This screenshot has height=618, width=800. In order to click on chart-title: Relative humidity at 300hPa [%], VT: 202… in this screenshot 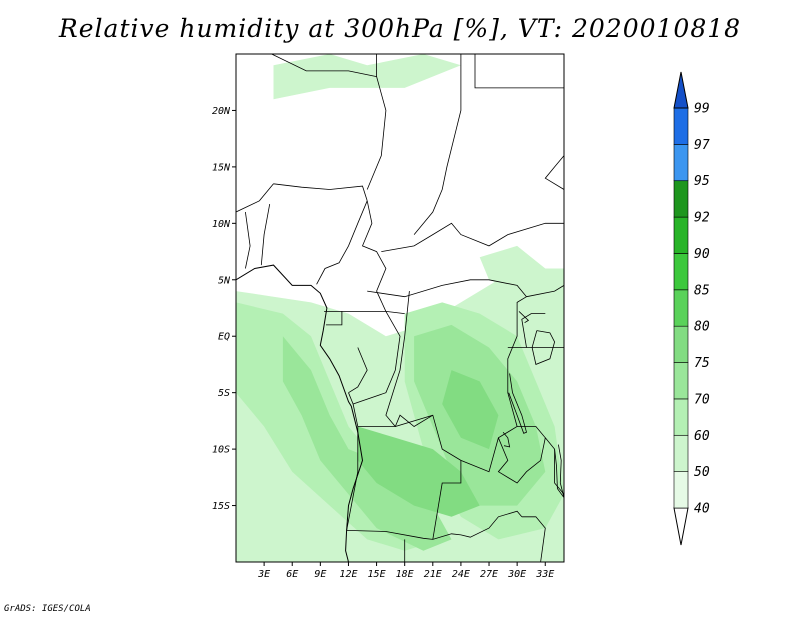, I will do `click(400, 28)`.